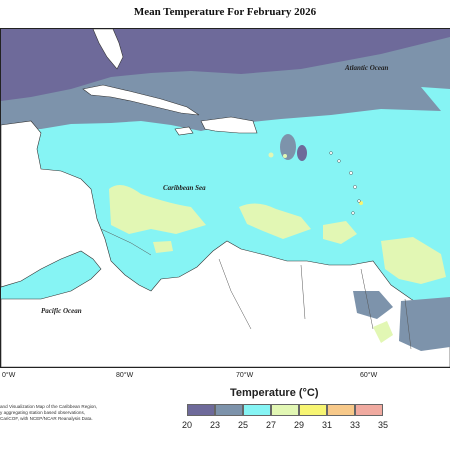 This screenshot has height=450, width=450. I want to click on legend-title: Temperature (°C), so click(274, 393).